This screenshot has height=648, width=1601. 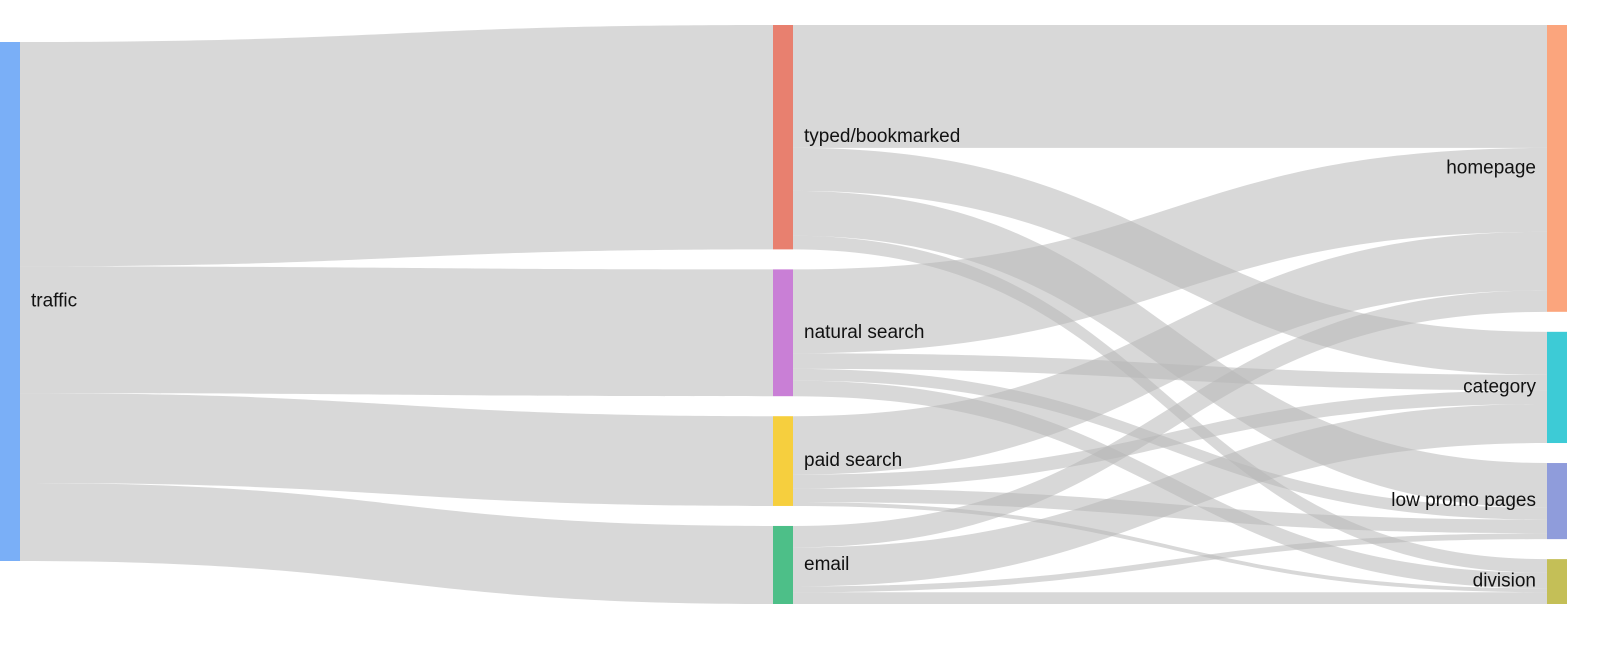 What do you see at coordinates (1170, 439) in the screenshot?
I see `link-paid-to-category` at bounding box center [1170, 439].